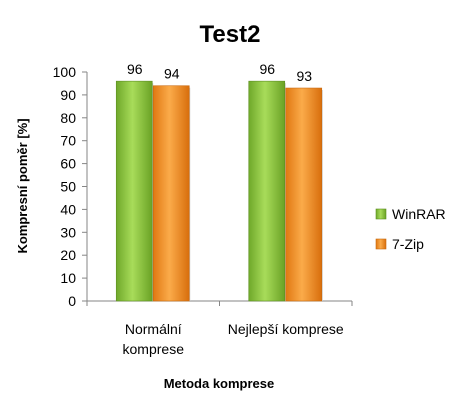  What do you see at coordinates (68, 255) in the screenshot?
I see `y-tick-label: 20` at bounding box center [68, 255].